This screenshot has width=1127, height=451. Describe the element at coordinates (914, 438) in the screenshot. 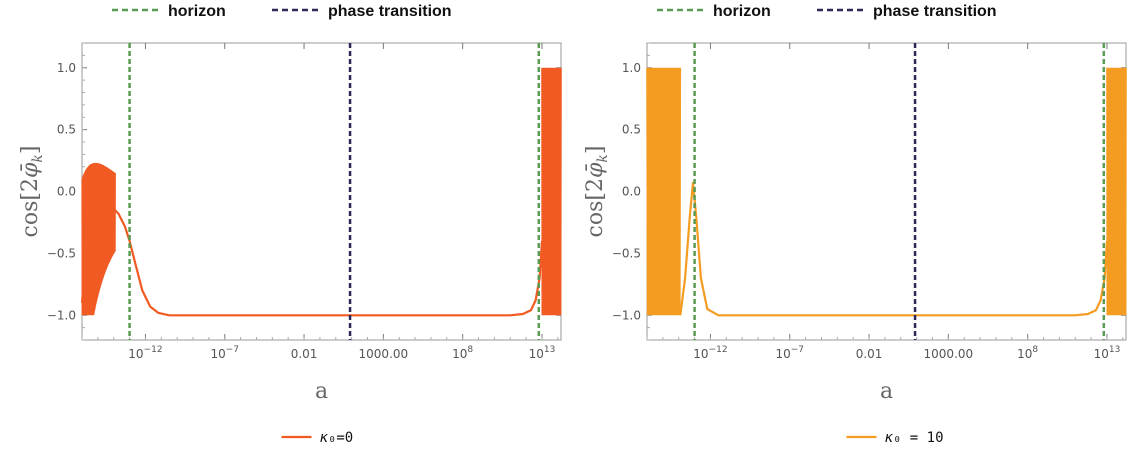

I see `legend-series-label: κ₀ = 10` at that location.